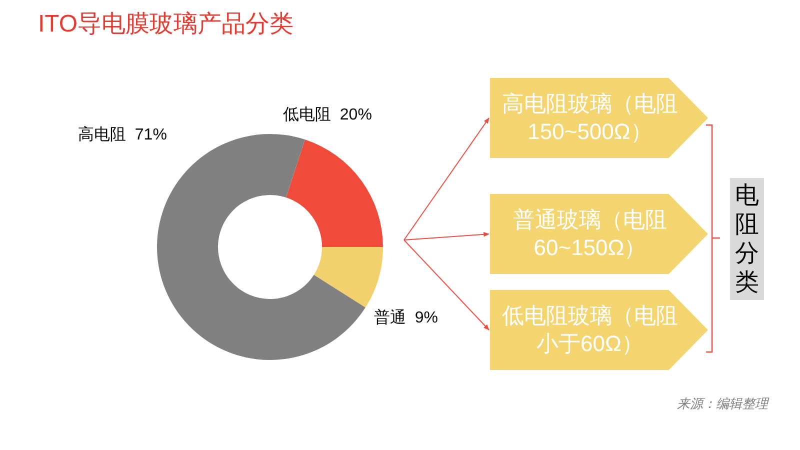 This screenshot has width=800, height=450. What do you see at coordinates (122, 135) in the screenshot?
I see `slice-label: 高电阻 71%` at bounding box center [122, 135].